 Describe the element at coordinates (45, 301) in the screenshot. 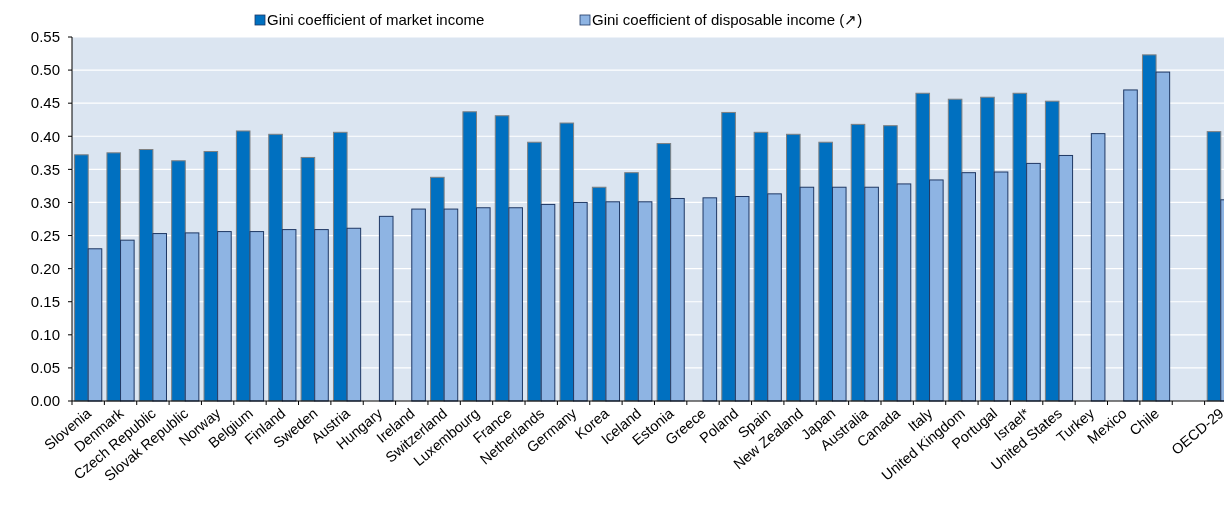

I see `y-tick-label: 0.15` at that location.